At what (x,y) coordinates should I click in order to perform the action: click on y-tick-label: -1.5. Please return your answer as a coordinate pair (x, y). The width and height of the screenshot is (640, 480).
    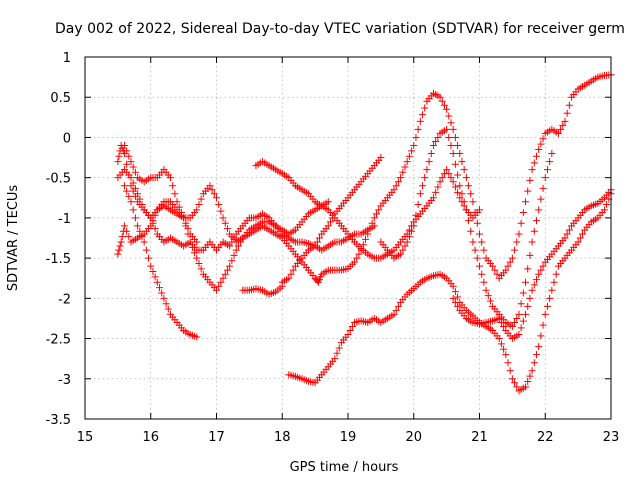
    Looking at the image, I should click on (58, 259).